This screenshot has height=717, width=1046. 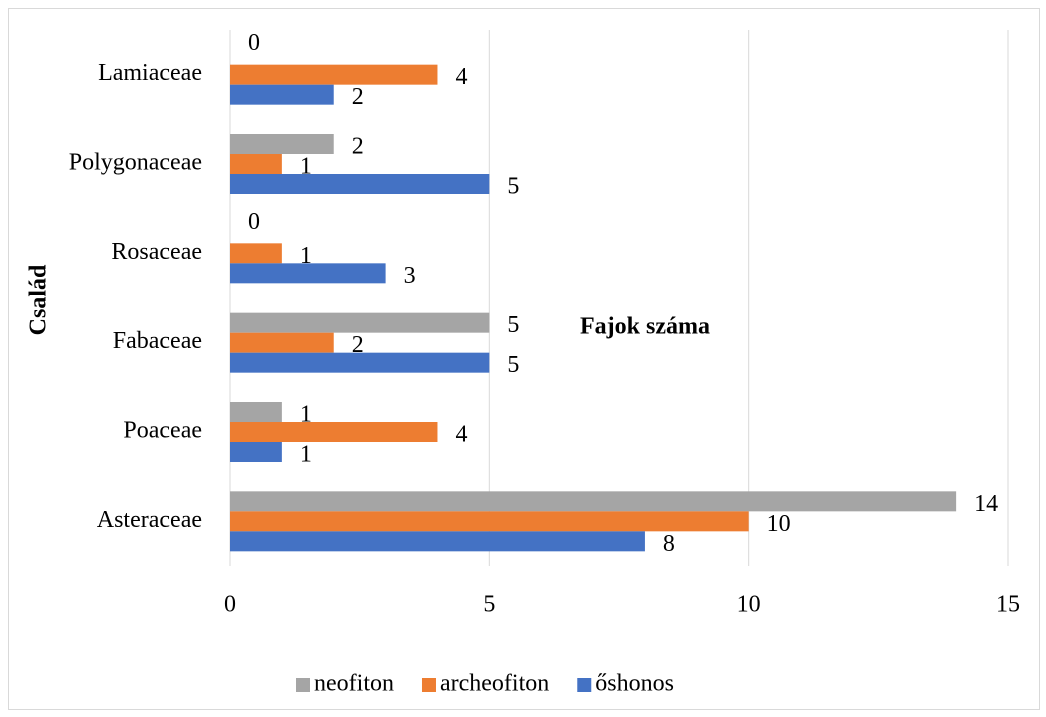 I want to click on y-axis-title: Család, so click(x=39, y=299).